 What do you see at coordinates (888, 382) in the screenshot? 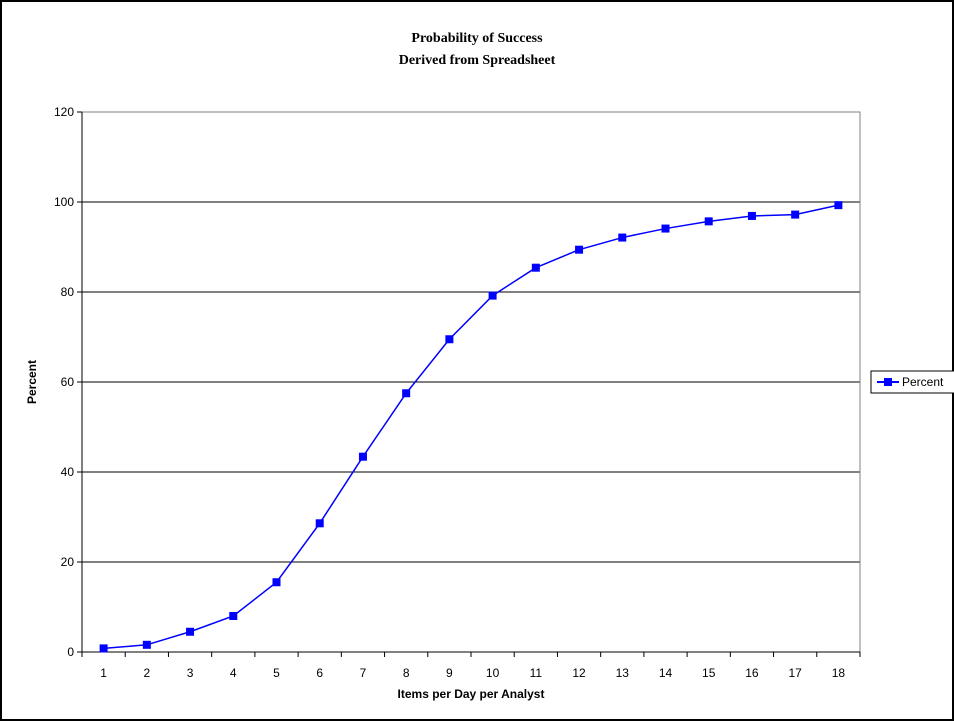
I see `legend-marker-icon` at bounding box center [888, 382].